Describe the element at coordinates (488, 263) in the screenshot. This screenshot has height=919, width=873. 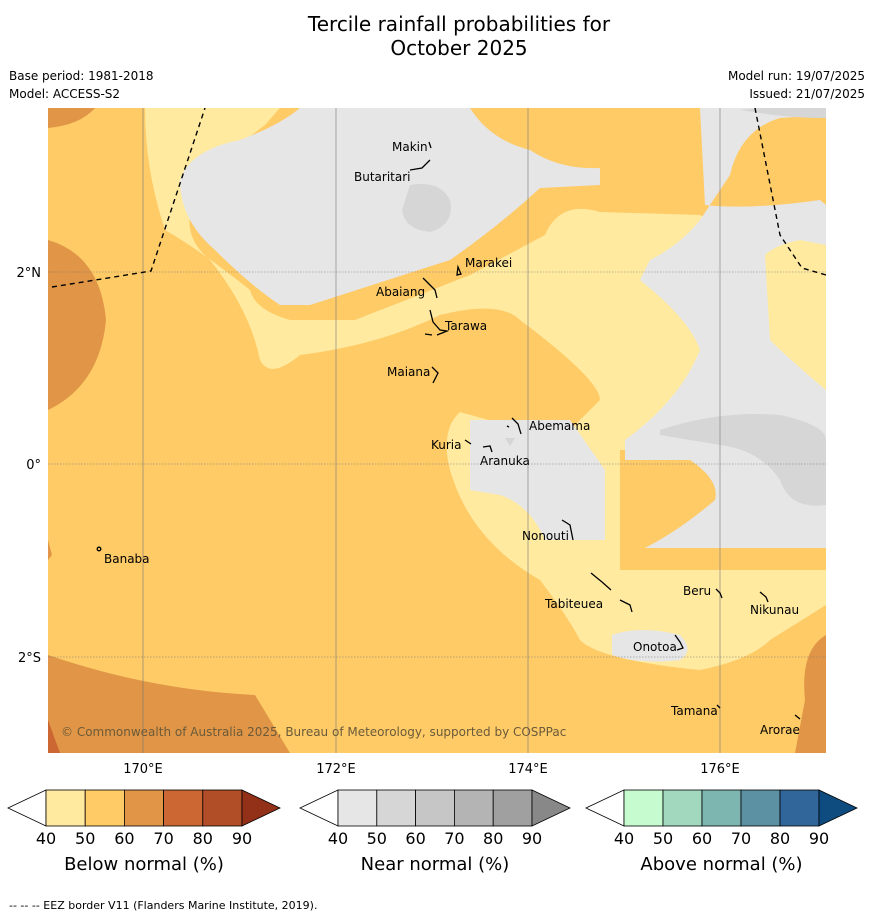
I see `label-marakei: Marakei` at that location.